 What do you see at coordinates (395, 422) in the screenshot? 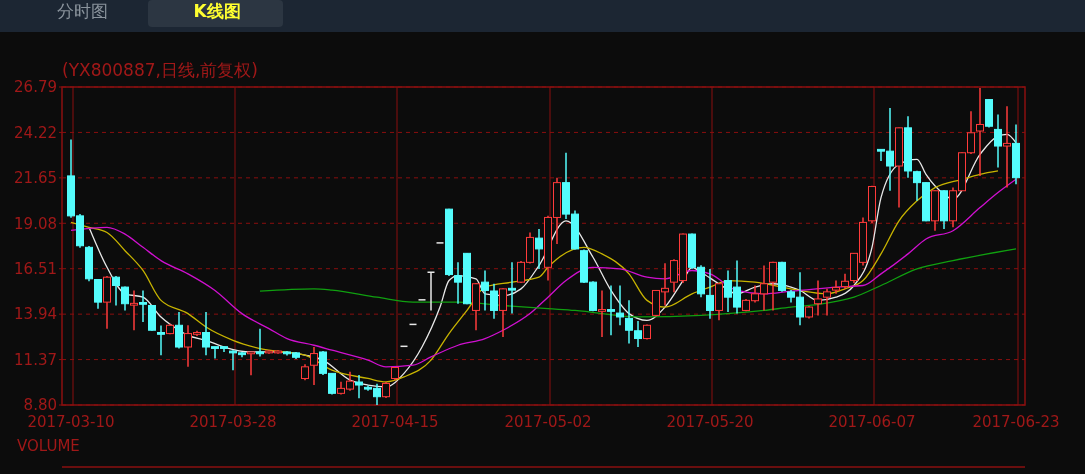
I see `x-tick-label: 2017-04-15` at bounding box center [395, 422].